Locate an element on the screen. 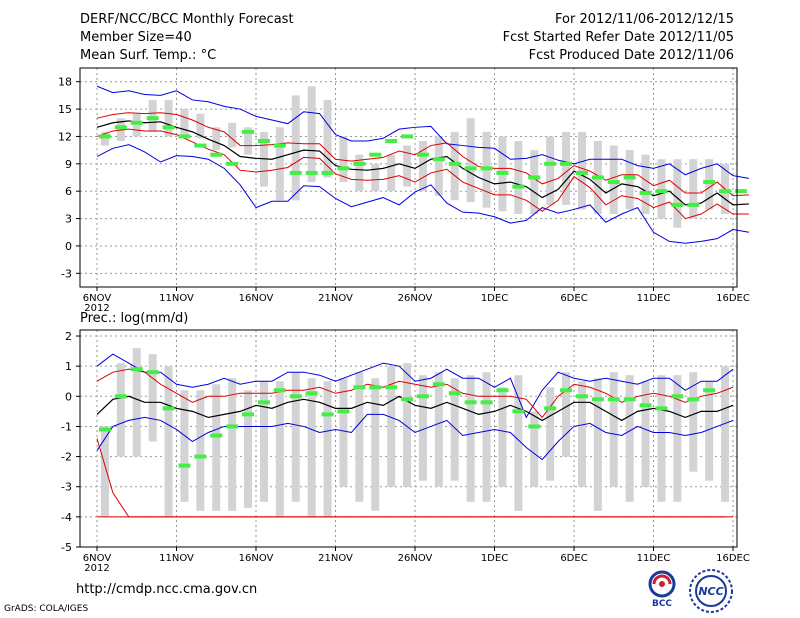  ncc-logo: NCC is located at coordinates (711, 591).